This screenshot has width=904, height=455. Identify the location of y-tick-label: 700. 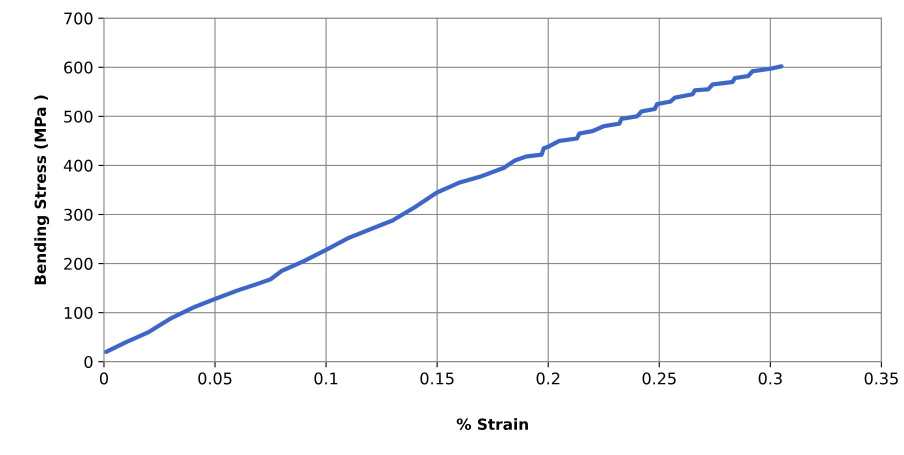
(78, 18).